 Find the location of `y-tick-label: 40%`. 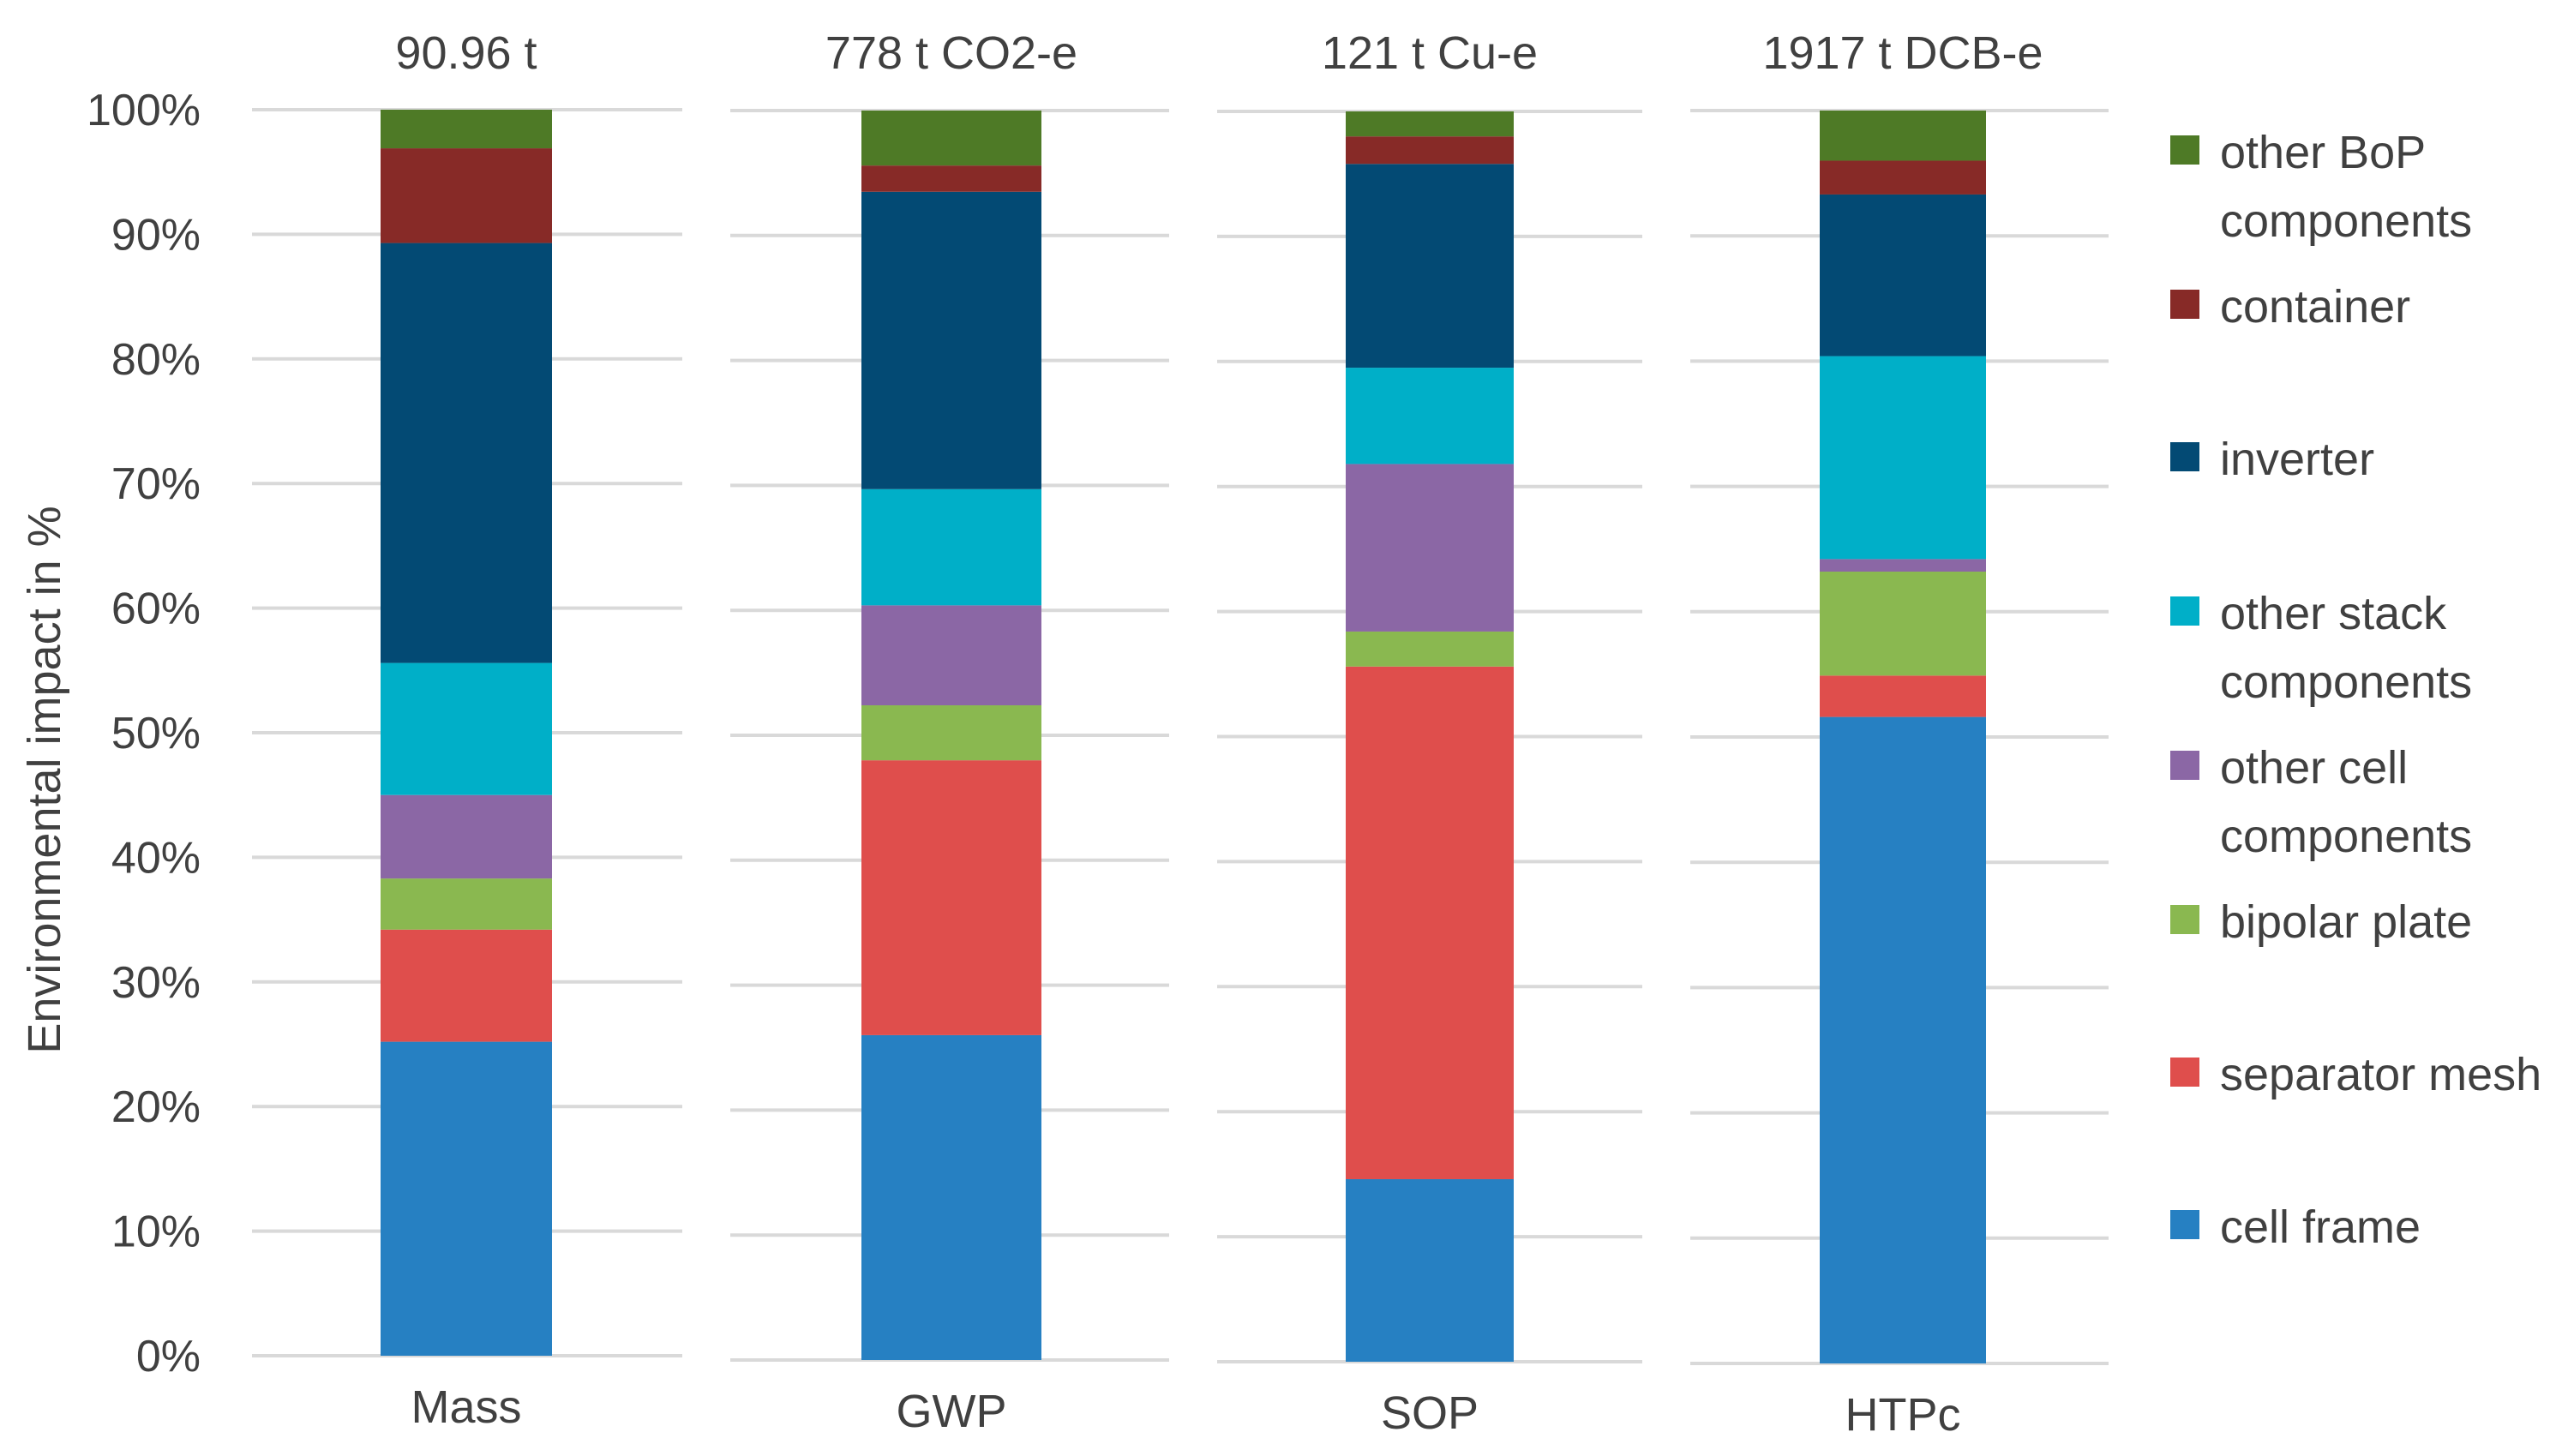

y-tick-label: 40% is located at coordinates (156, 858).